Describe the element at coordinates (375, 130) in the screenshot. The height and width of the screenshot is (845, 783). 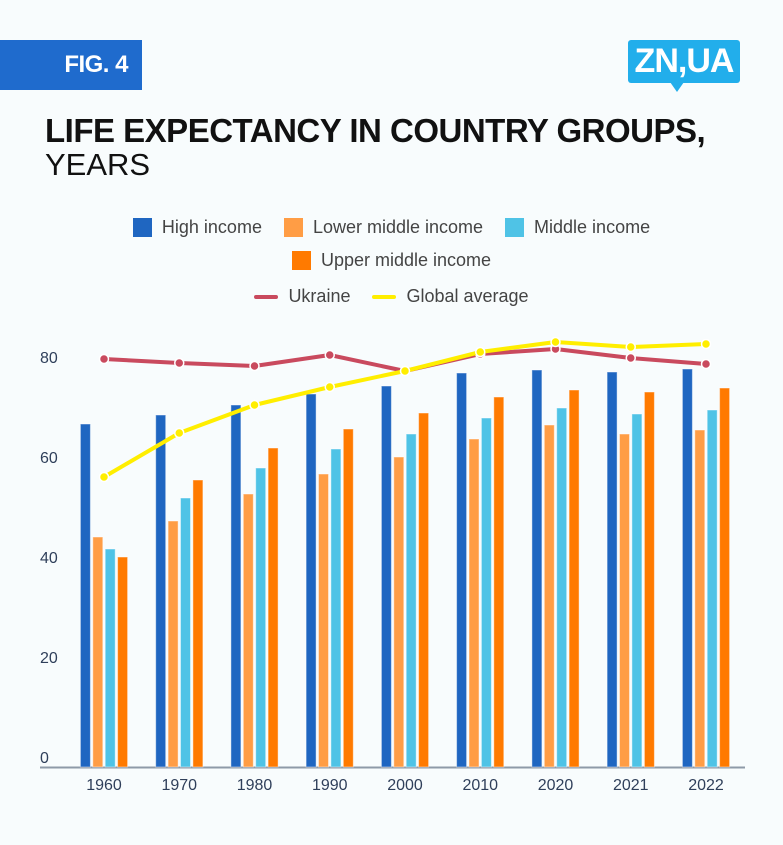
I see `chart-title: LIFE EXPECTANCY IN COUNTRY GROUPS,` at that location.